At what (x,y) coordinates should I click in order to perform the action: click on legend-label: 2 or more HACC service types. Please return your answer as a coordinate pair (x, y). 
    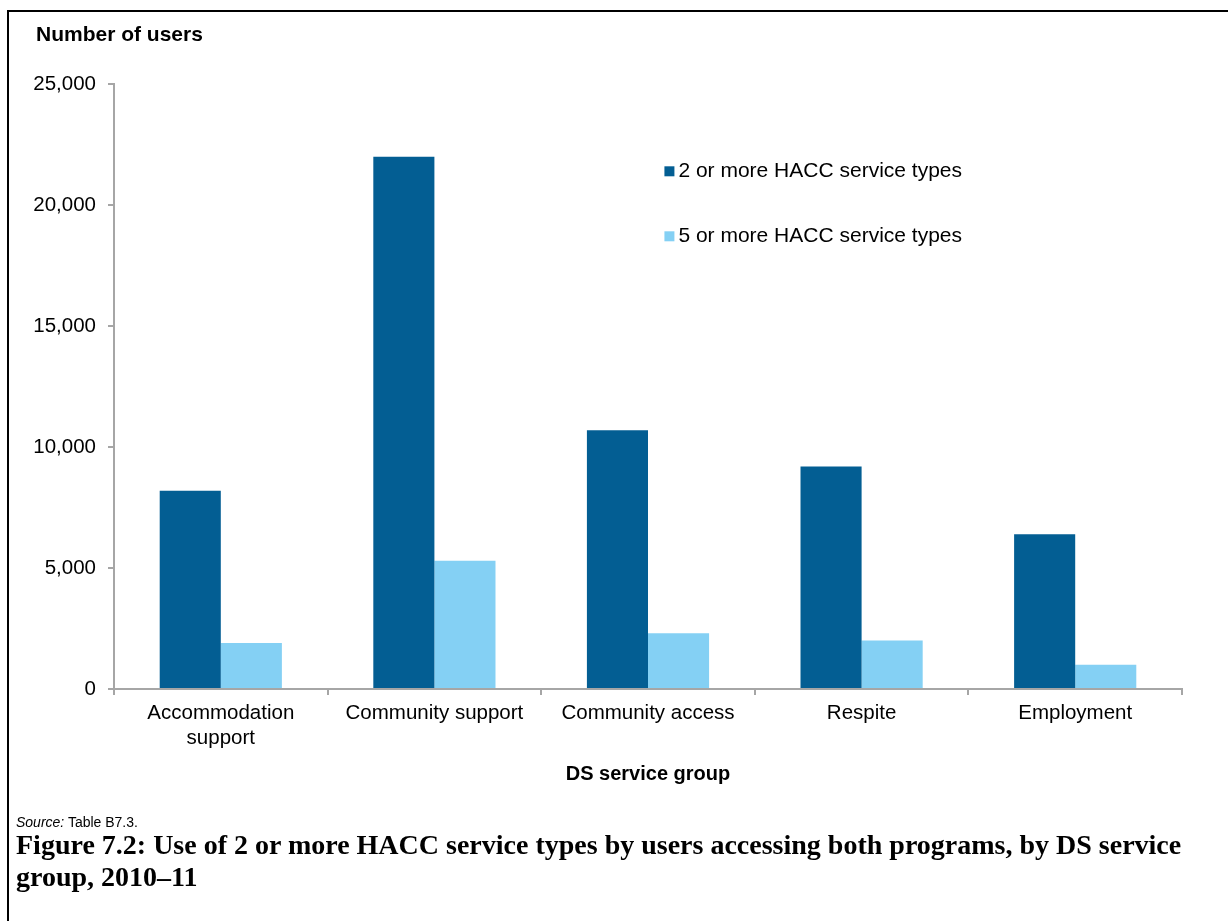
    Looking at the image, I should click on (820, 170).